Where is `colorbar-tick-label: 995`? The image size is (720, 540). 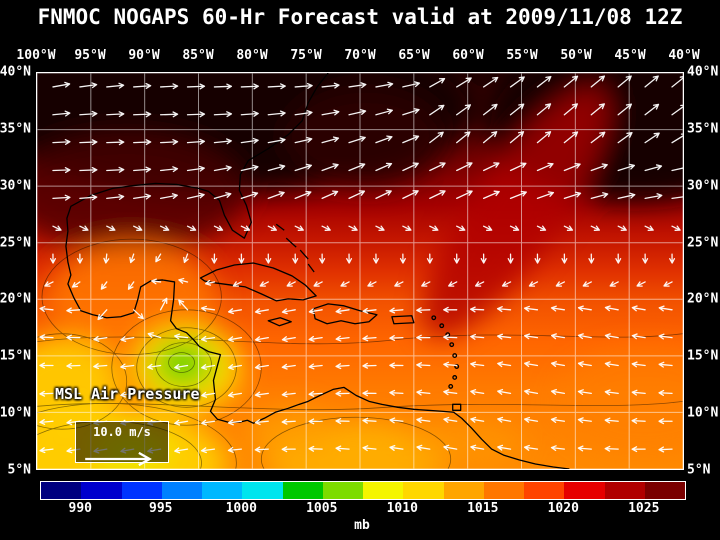 colorbar-tick-label: 995 is located at coordinates (161, 508).